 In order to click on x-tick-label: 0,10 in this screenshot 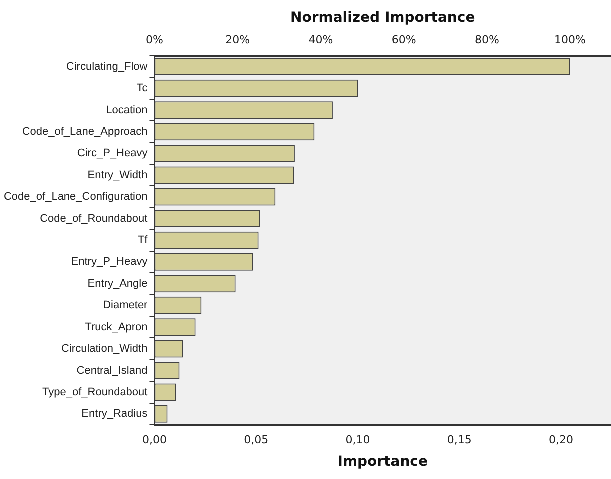, I will do `click(358, 439)`.